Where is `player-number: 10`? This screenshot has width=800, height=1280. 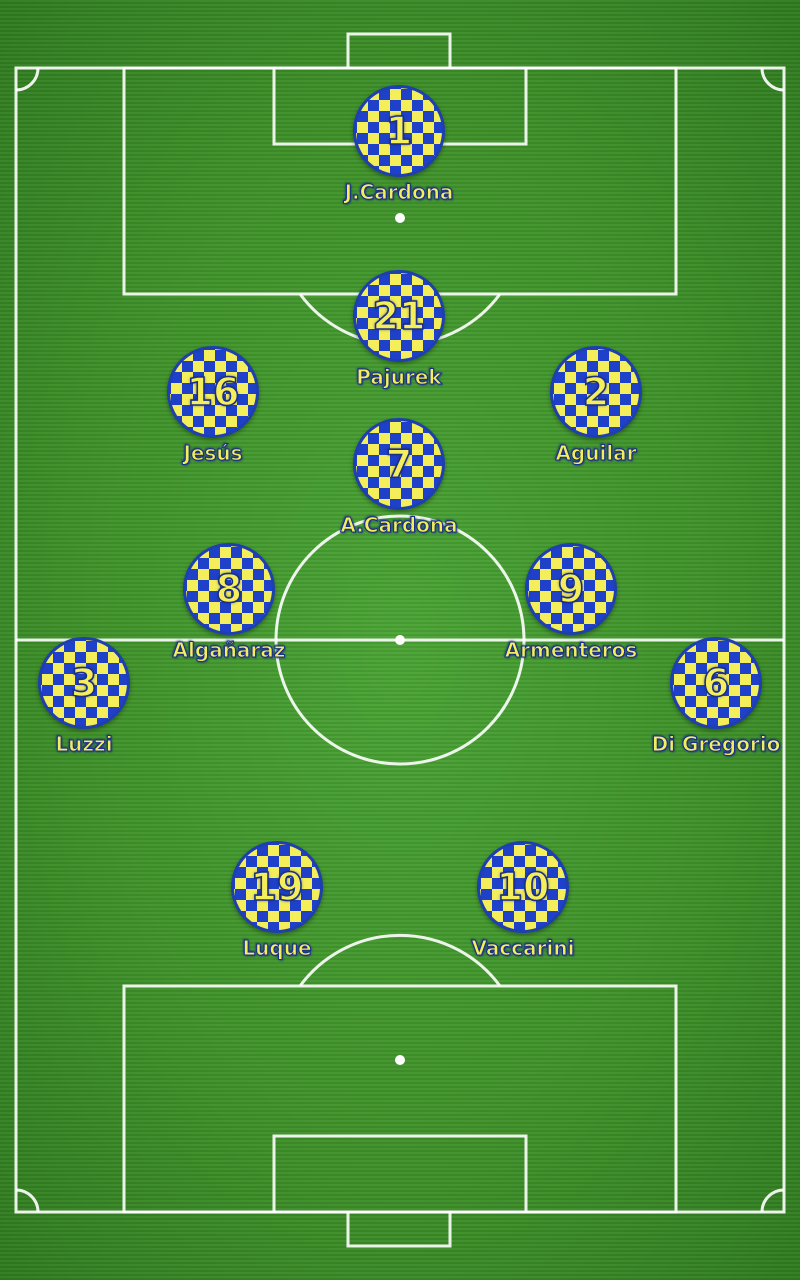 player-number: 10 is located at coordinates (523, 887).